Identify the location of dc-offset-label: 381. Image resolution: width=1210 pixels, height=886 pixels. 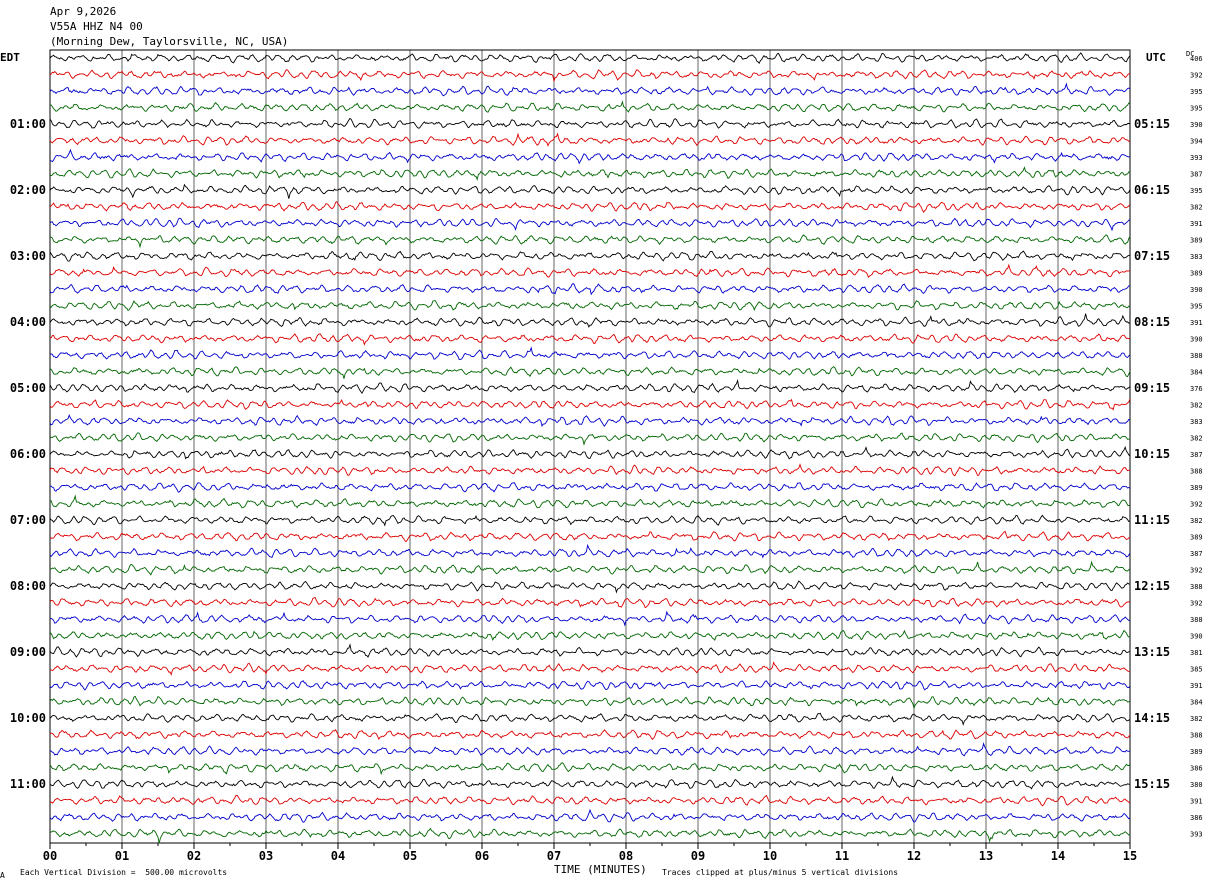
(1196, 653).